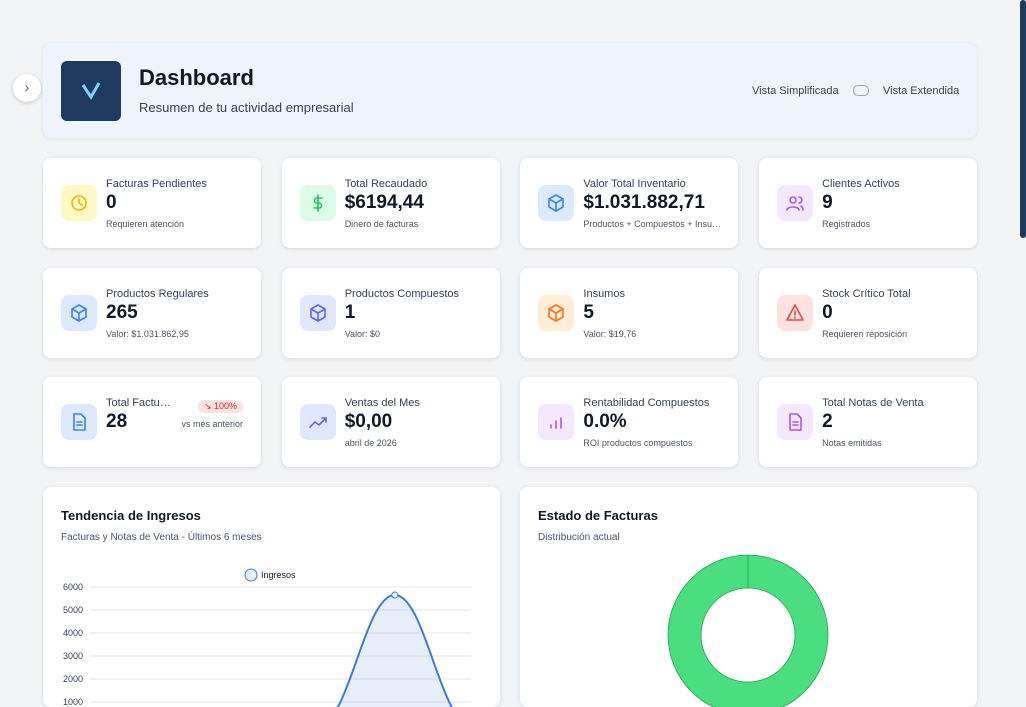  What do you see at coordinates (1023, 119) in the screenshot?
I see `scrollbar` at bounding box center [1023, 119].